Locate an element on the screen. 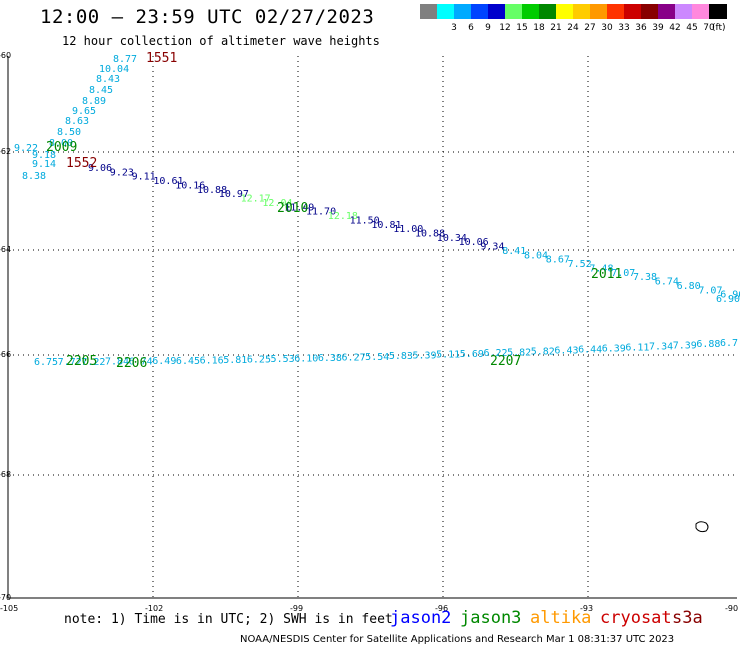 The height and width of the screenshot is (650, 740). legend-label: 15 is located at coordinates (522, 28).